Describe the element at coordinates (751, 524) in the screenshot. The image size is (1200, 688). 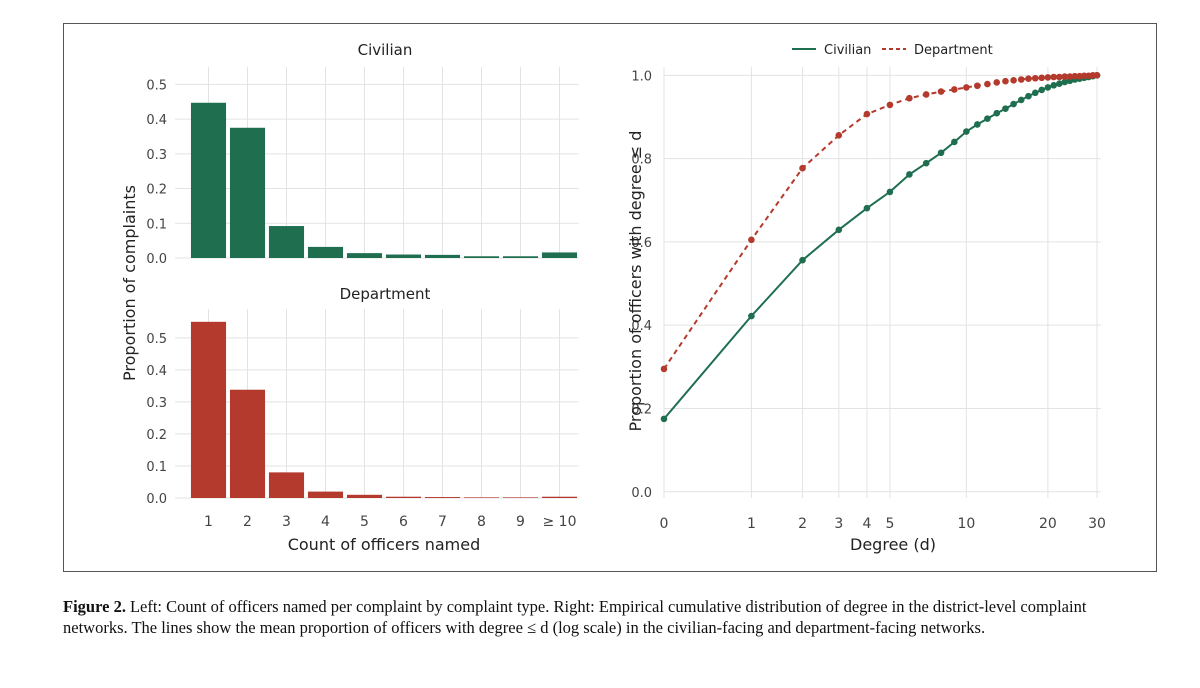
I see `cdf-xtick-label: 1` at that location.